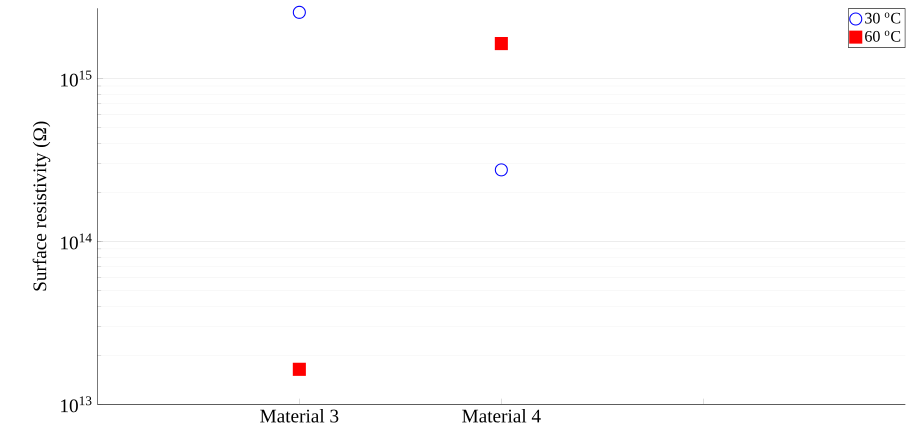 Image resolution: width=909 pixels, height=439 pixels. I want to click on x-tick-label: Material 4, so click(501, 416).